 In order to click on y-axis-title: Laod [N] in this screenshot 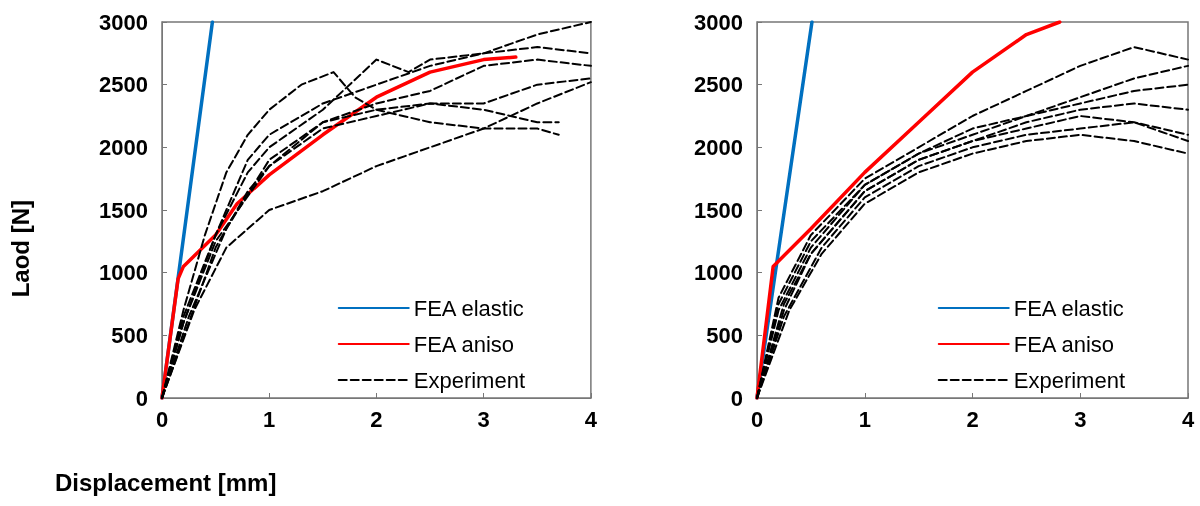, I will do `click(20, 249)`.